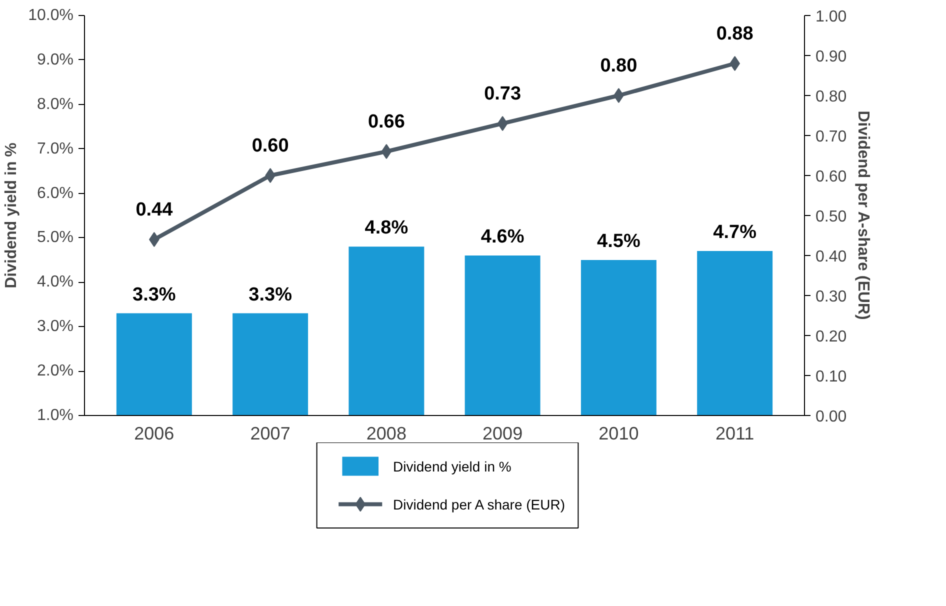 Image resolution: width=946 pixels, height=606 pixels. I want to click on data-label: 4.8%, so click(386, 228).